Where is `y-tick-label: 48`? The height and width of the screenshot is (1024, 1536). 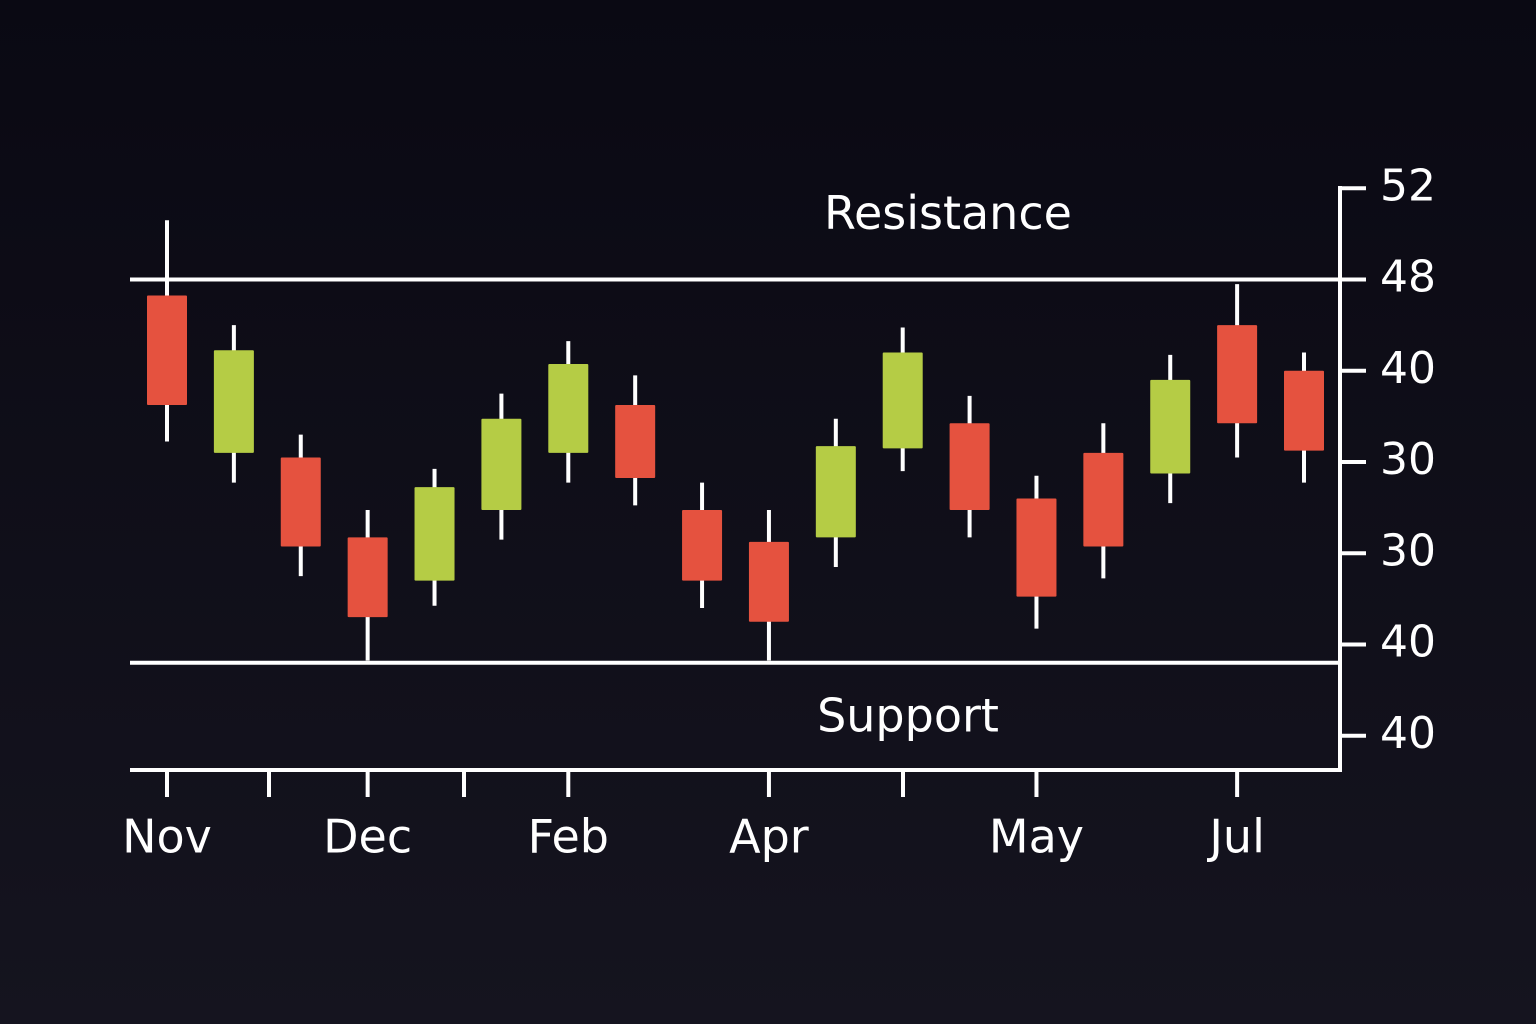 y-tick-label: 48 is located at coordinates (1408, 277).